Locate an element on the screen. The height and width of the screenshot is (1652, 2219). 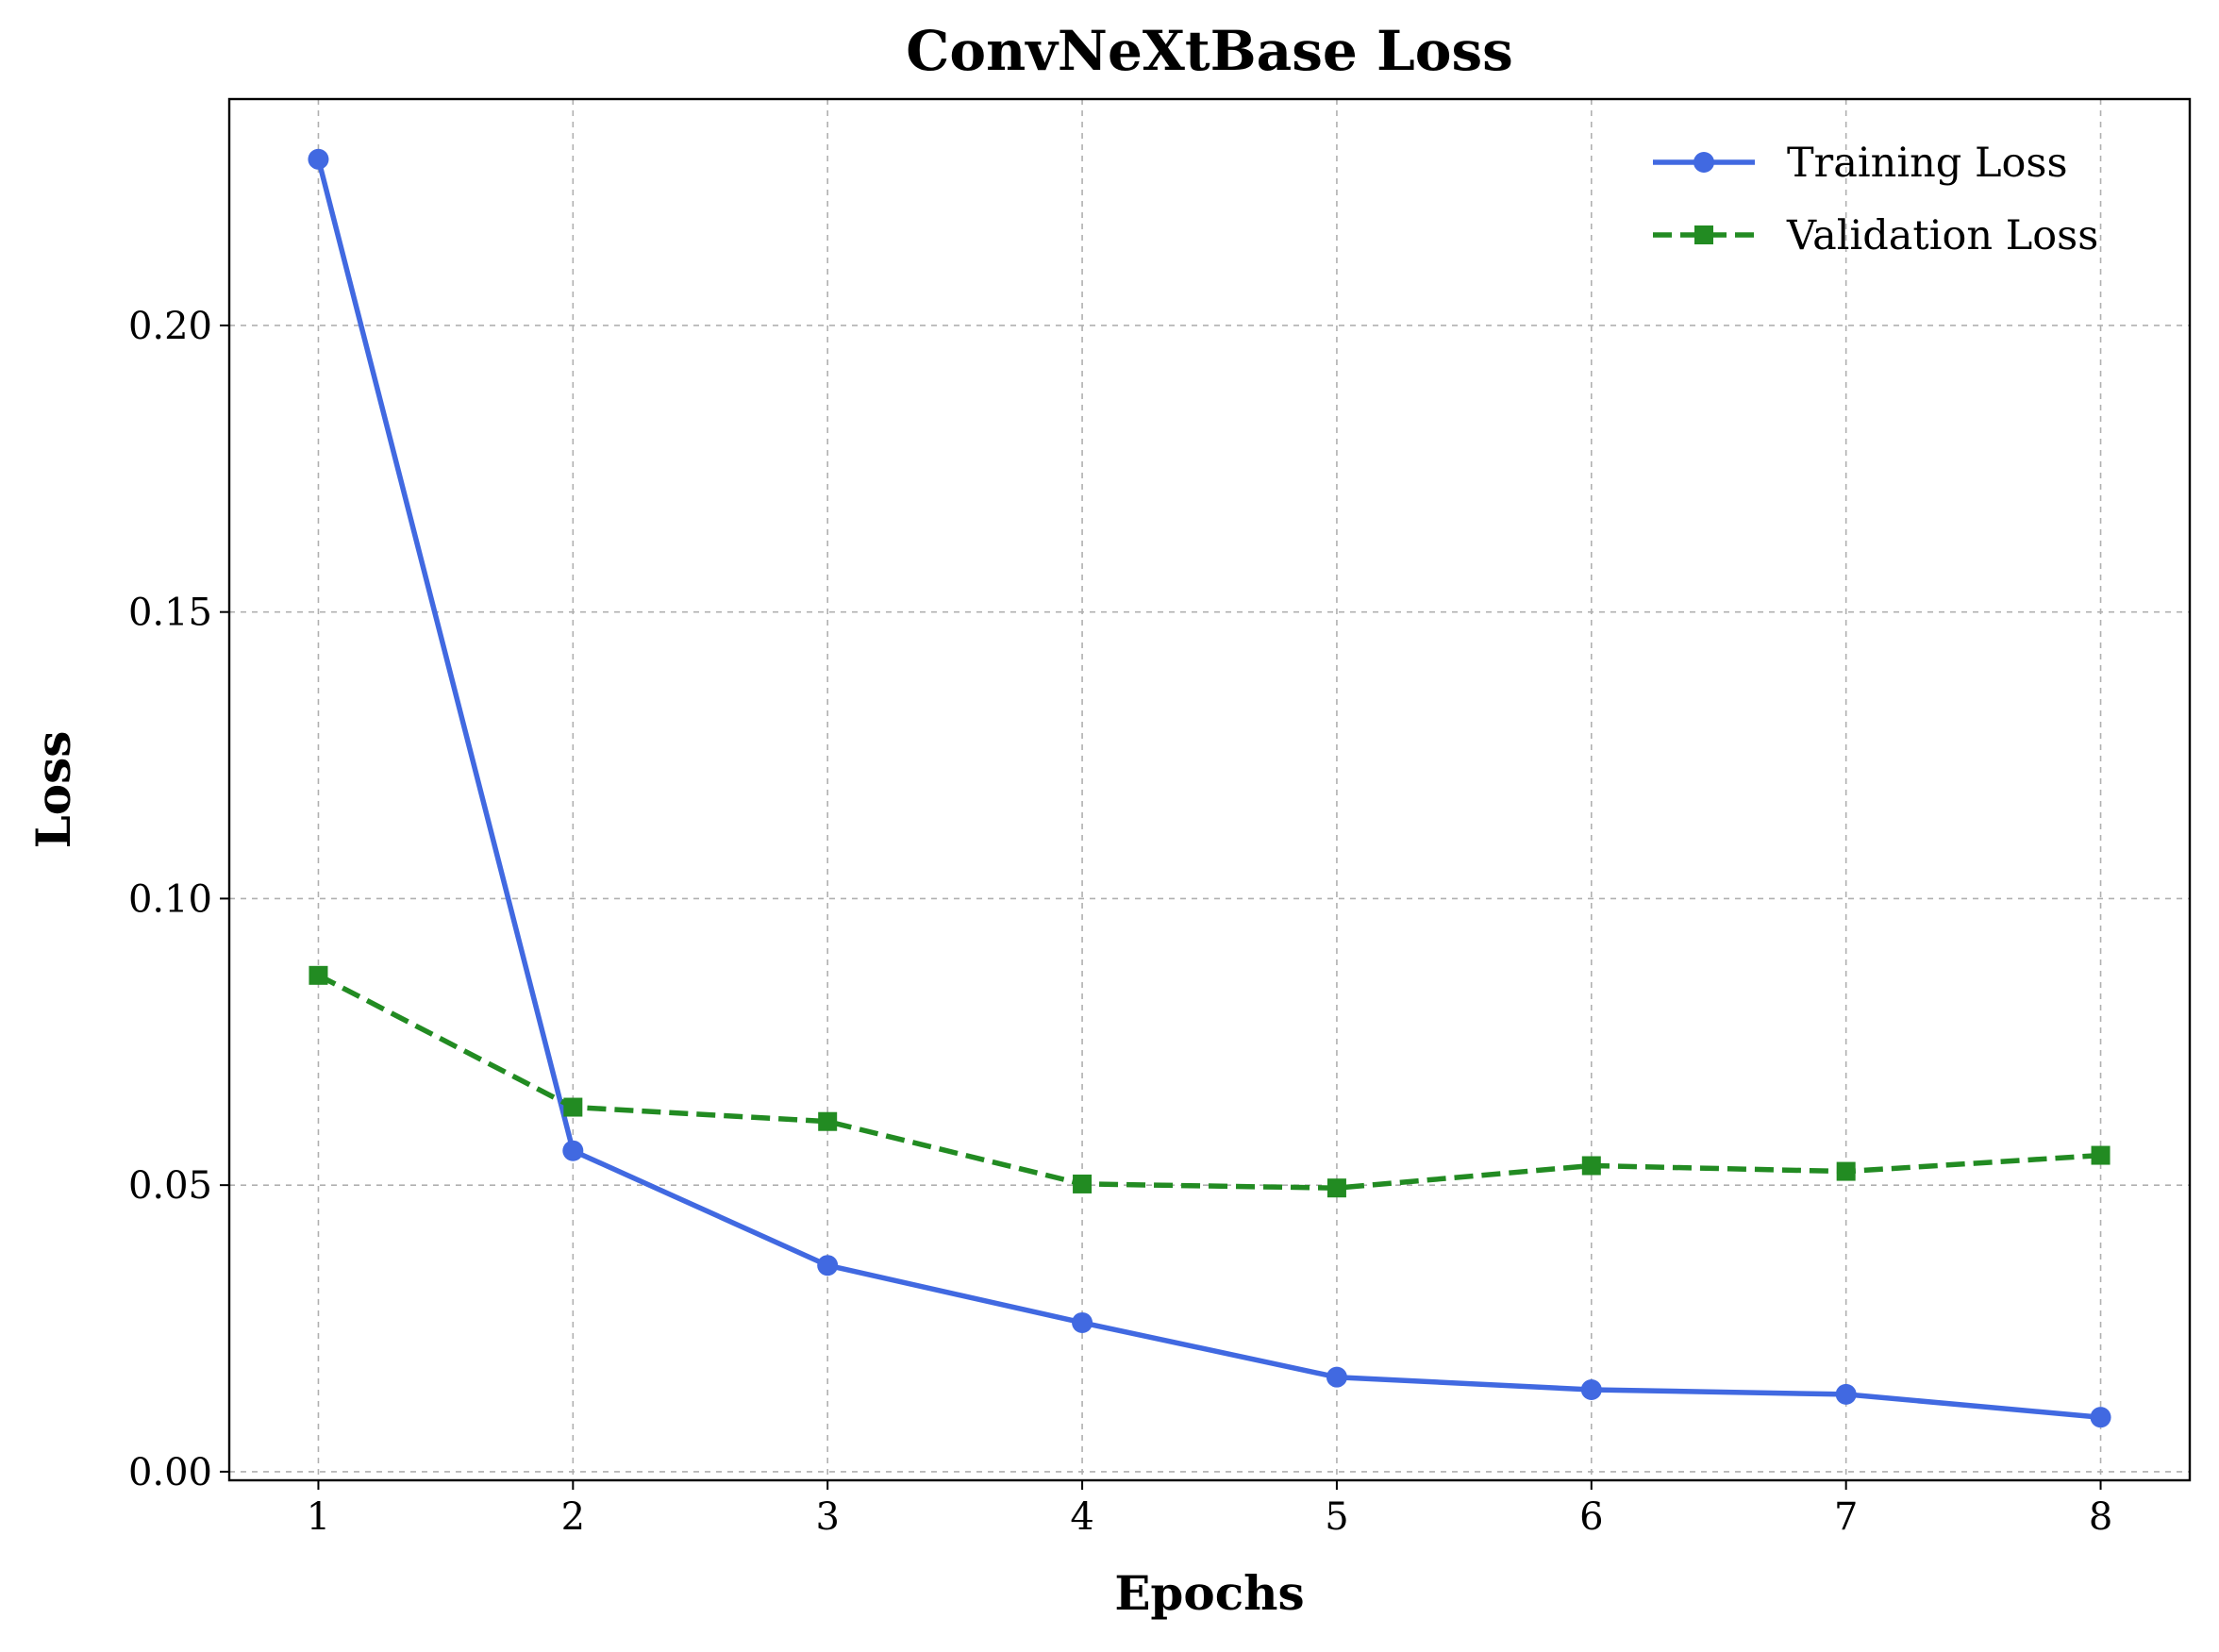
x-tick-label: 6 is located at coordinates (1591, 1517).